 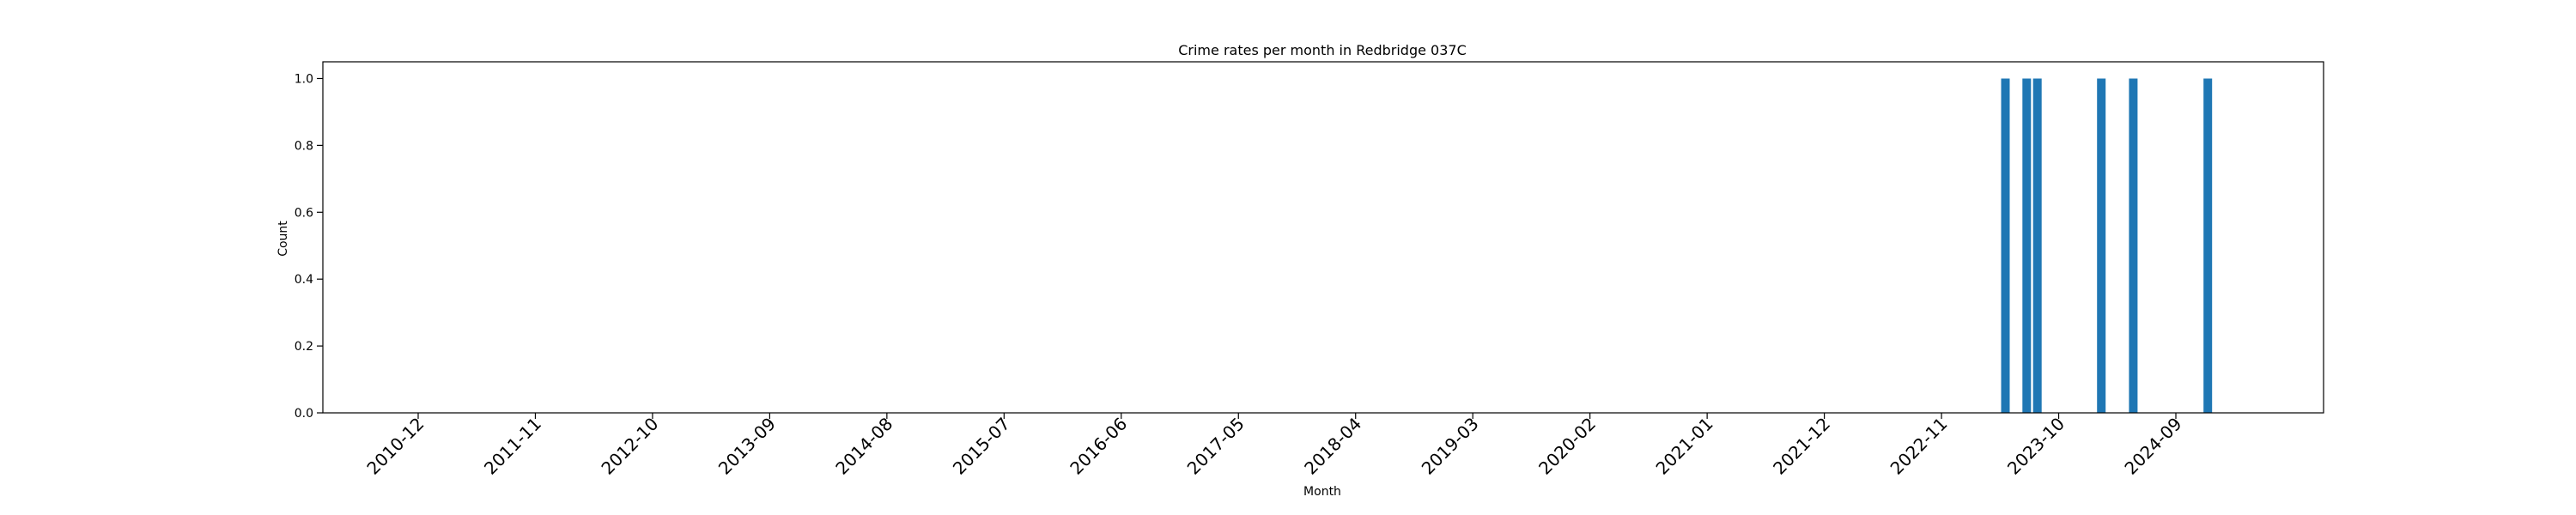 What do you see at coordinates (283, 239) in the screenshot?
I see `y-axis-label: Count` at bounding box center [283, 239].